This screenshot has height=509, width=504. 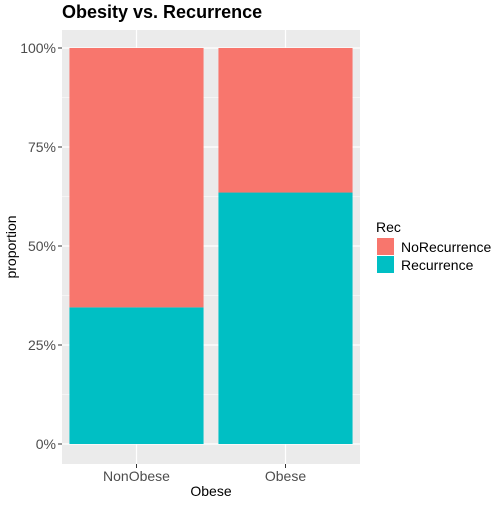 I want to click on legend-label: NoRecurrence, so click(x=446, y=247).